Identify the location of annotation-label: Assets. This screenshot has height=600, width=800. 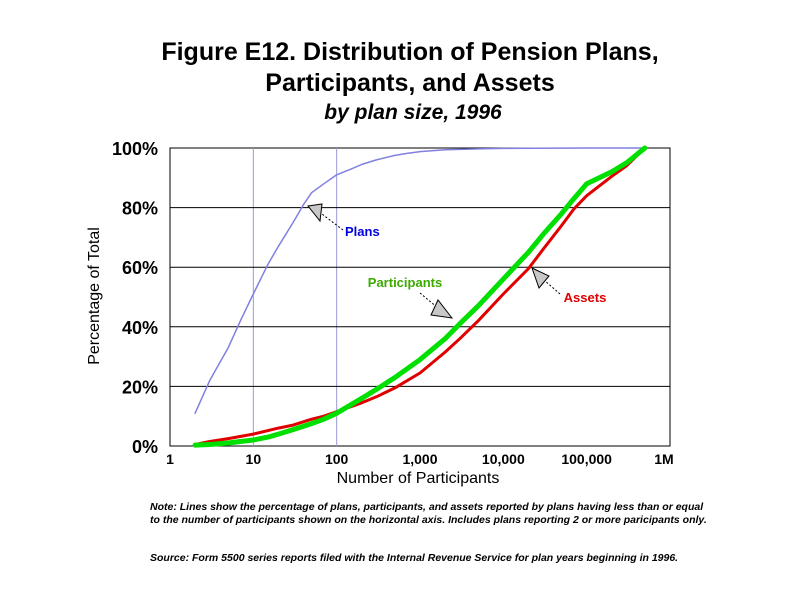
(585, 297).